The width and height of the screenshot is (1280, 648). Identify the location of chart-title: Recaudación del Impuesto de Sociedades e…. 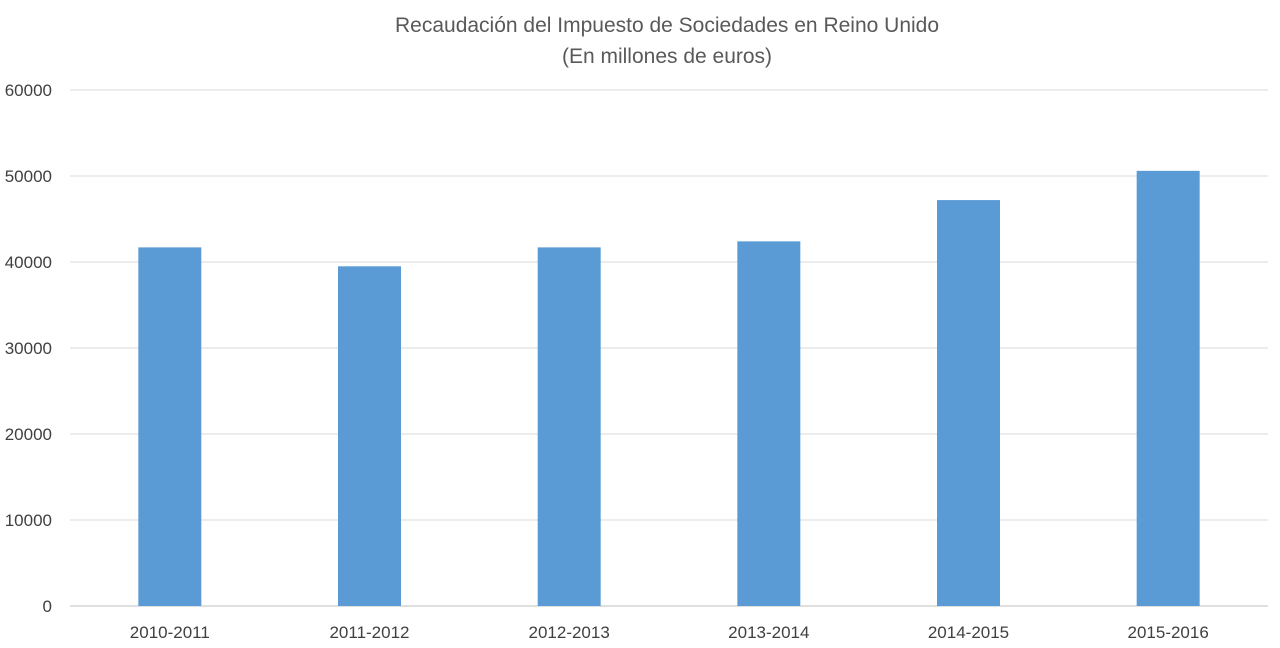
(667, 25).